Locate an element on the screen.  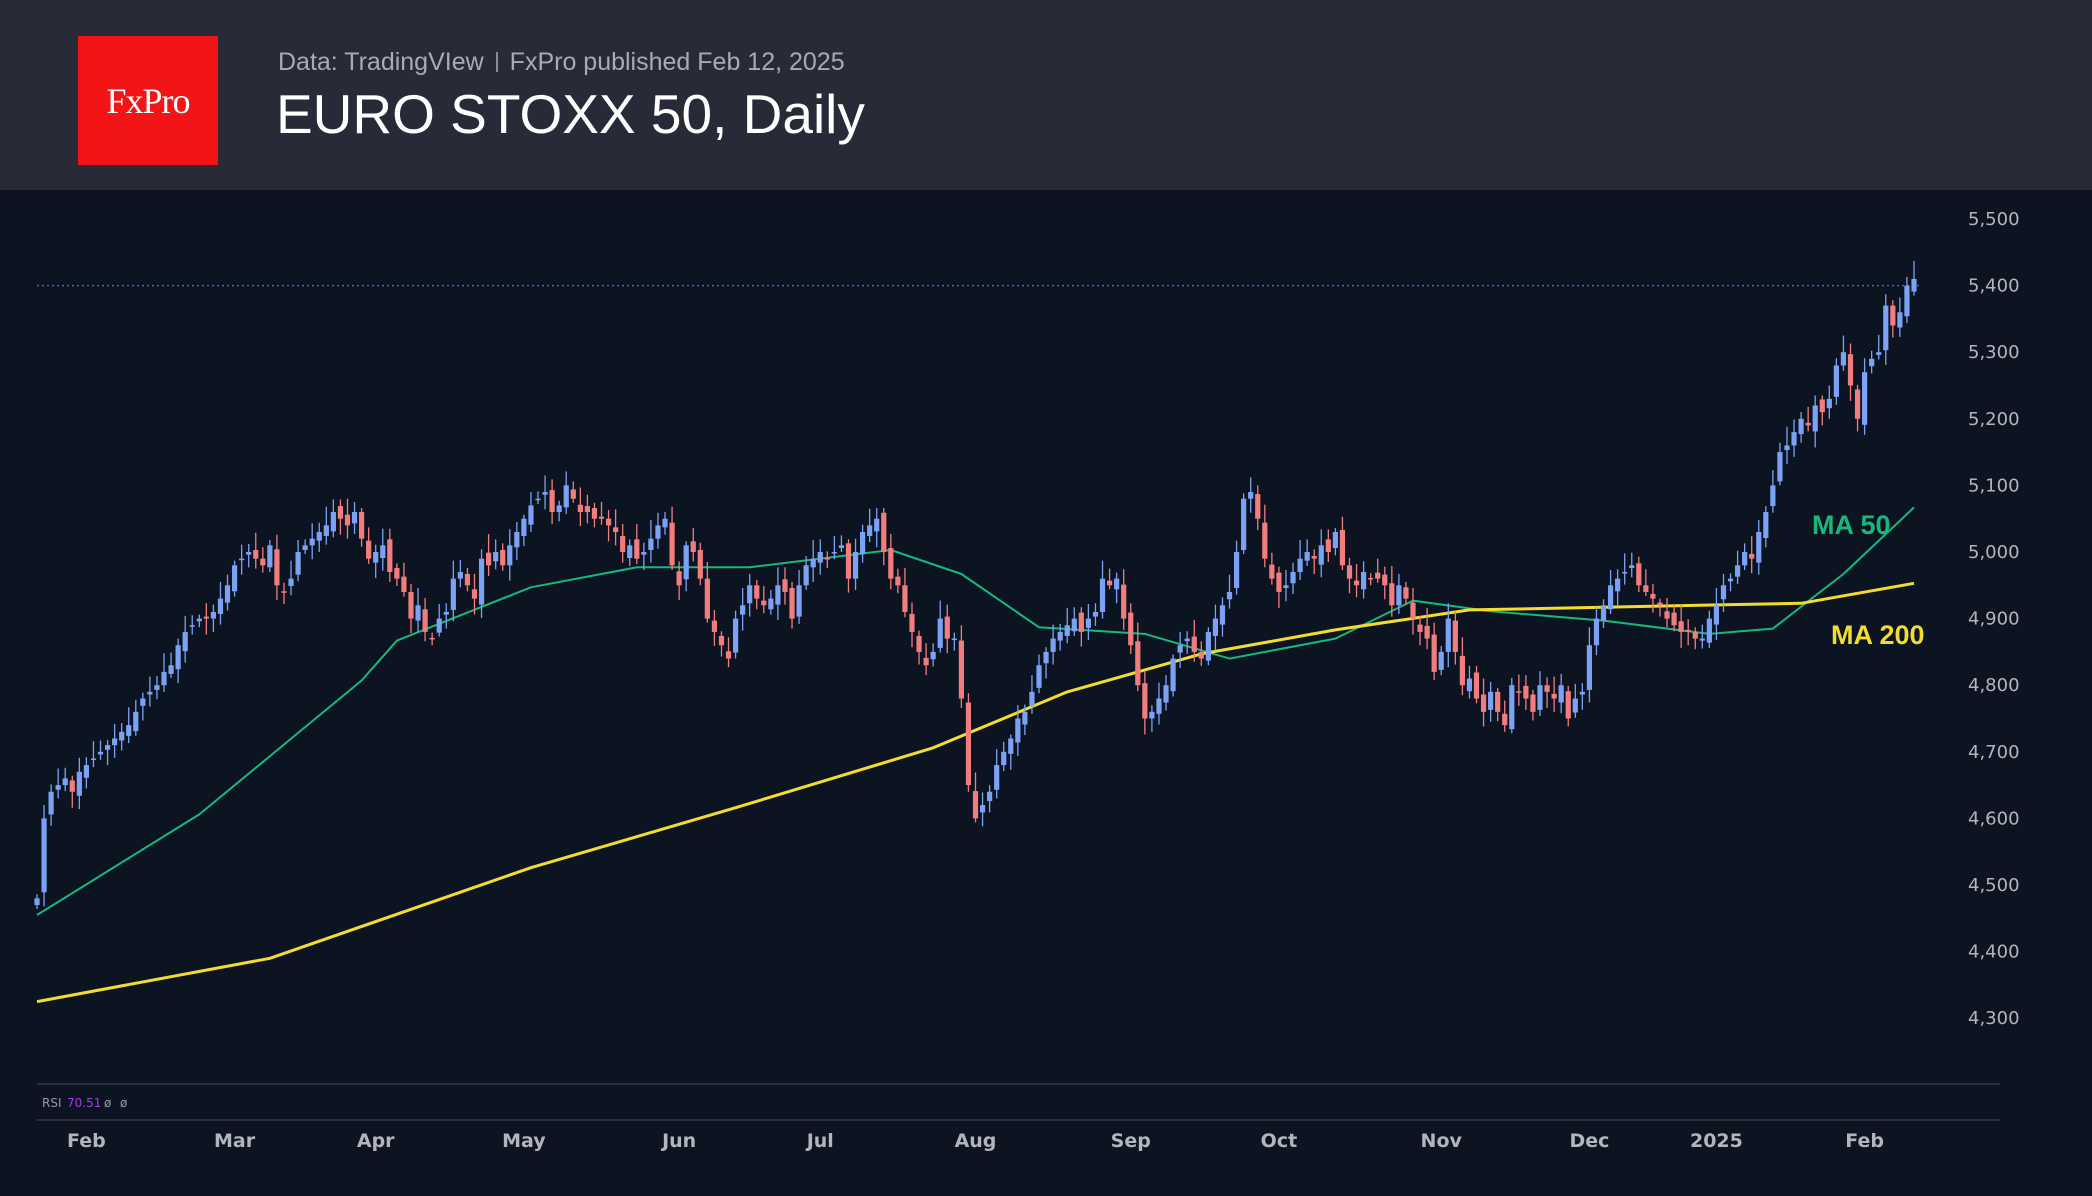
y-tick-label: 4,800 is located at coordinates (1994, 685).